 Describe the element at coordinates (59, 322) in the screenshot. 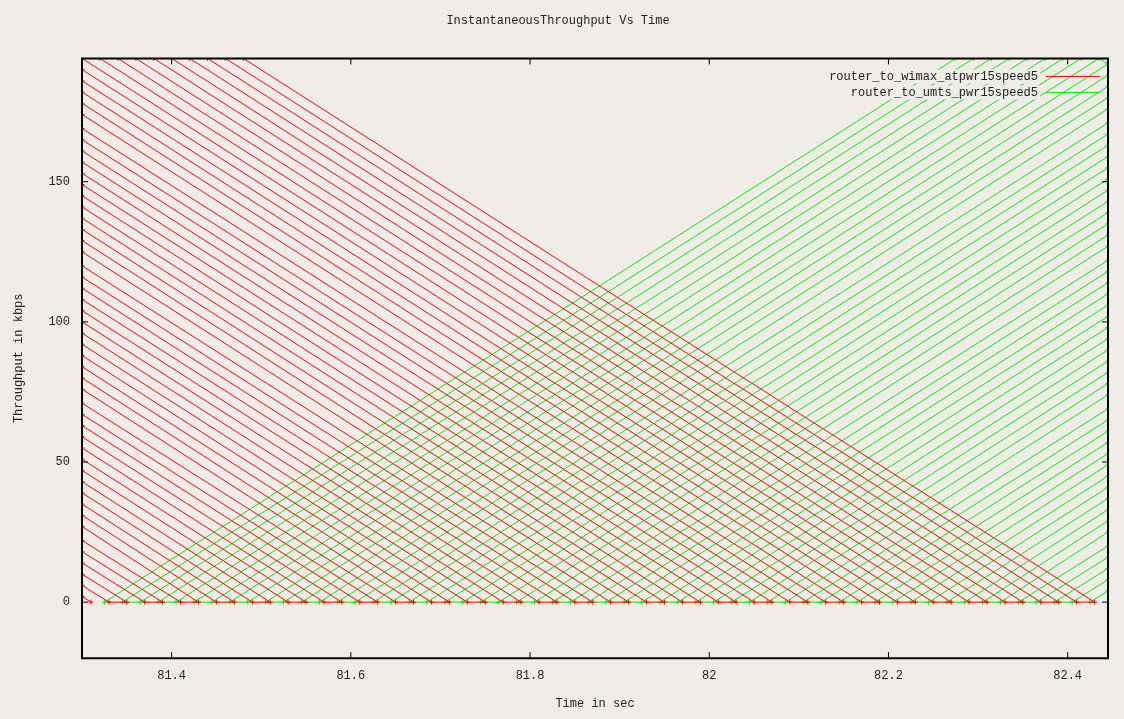

I see `y-tick-label: 100` at that location.